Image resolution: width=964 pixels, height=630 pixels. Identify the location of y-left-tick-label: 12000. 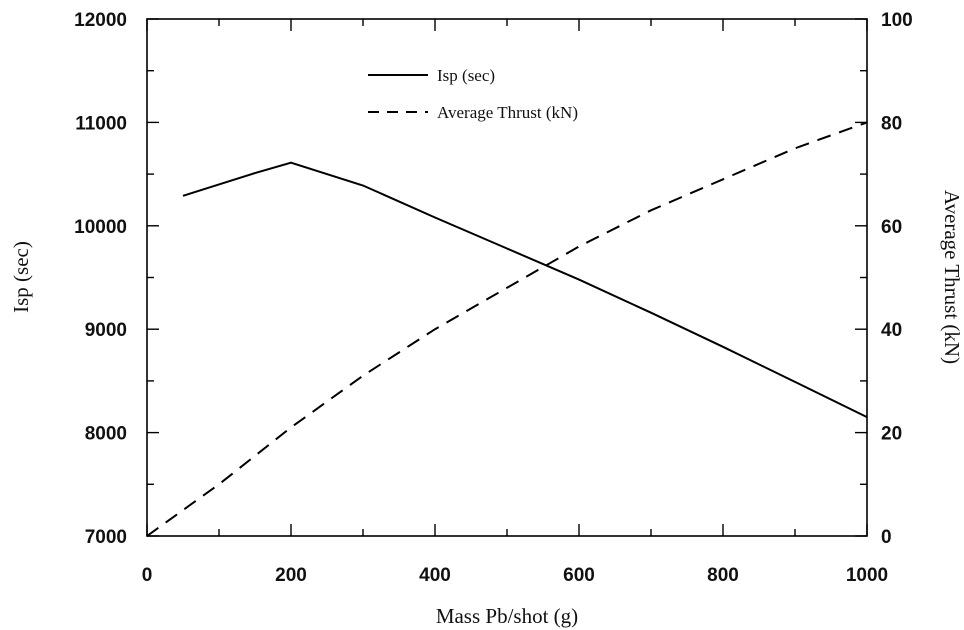
(100, 20).